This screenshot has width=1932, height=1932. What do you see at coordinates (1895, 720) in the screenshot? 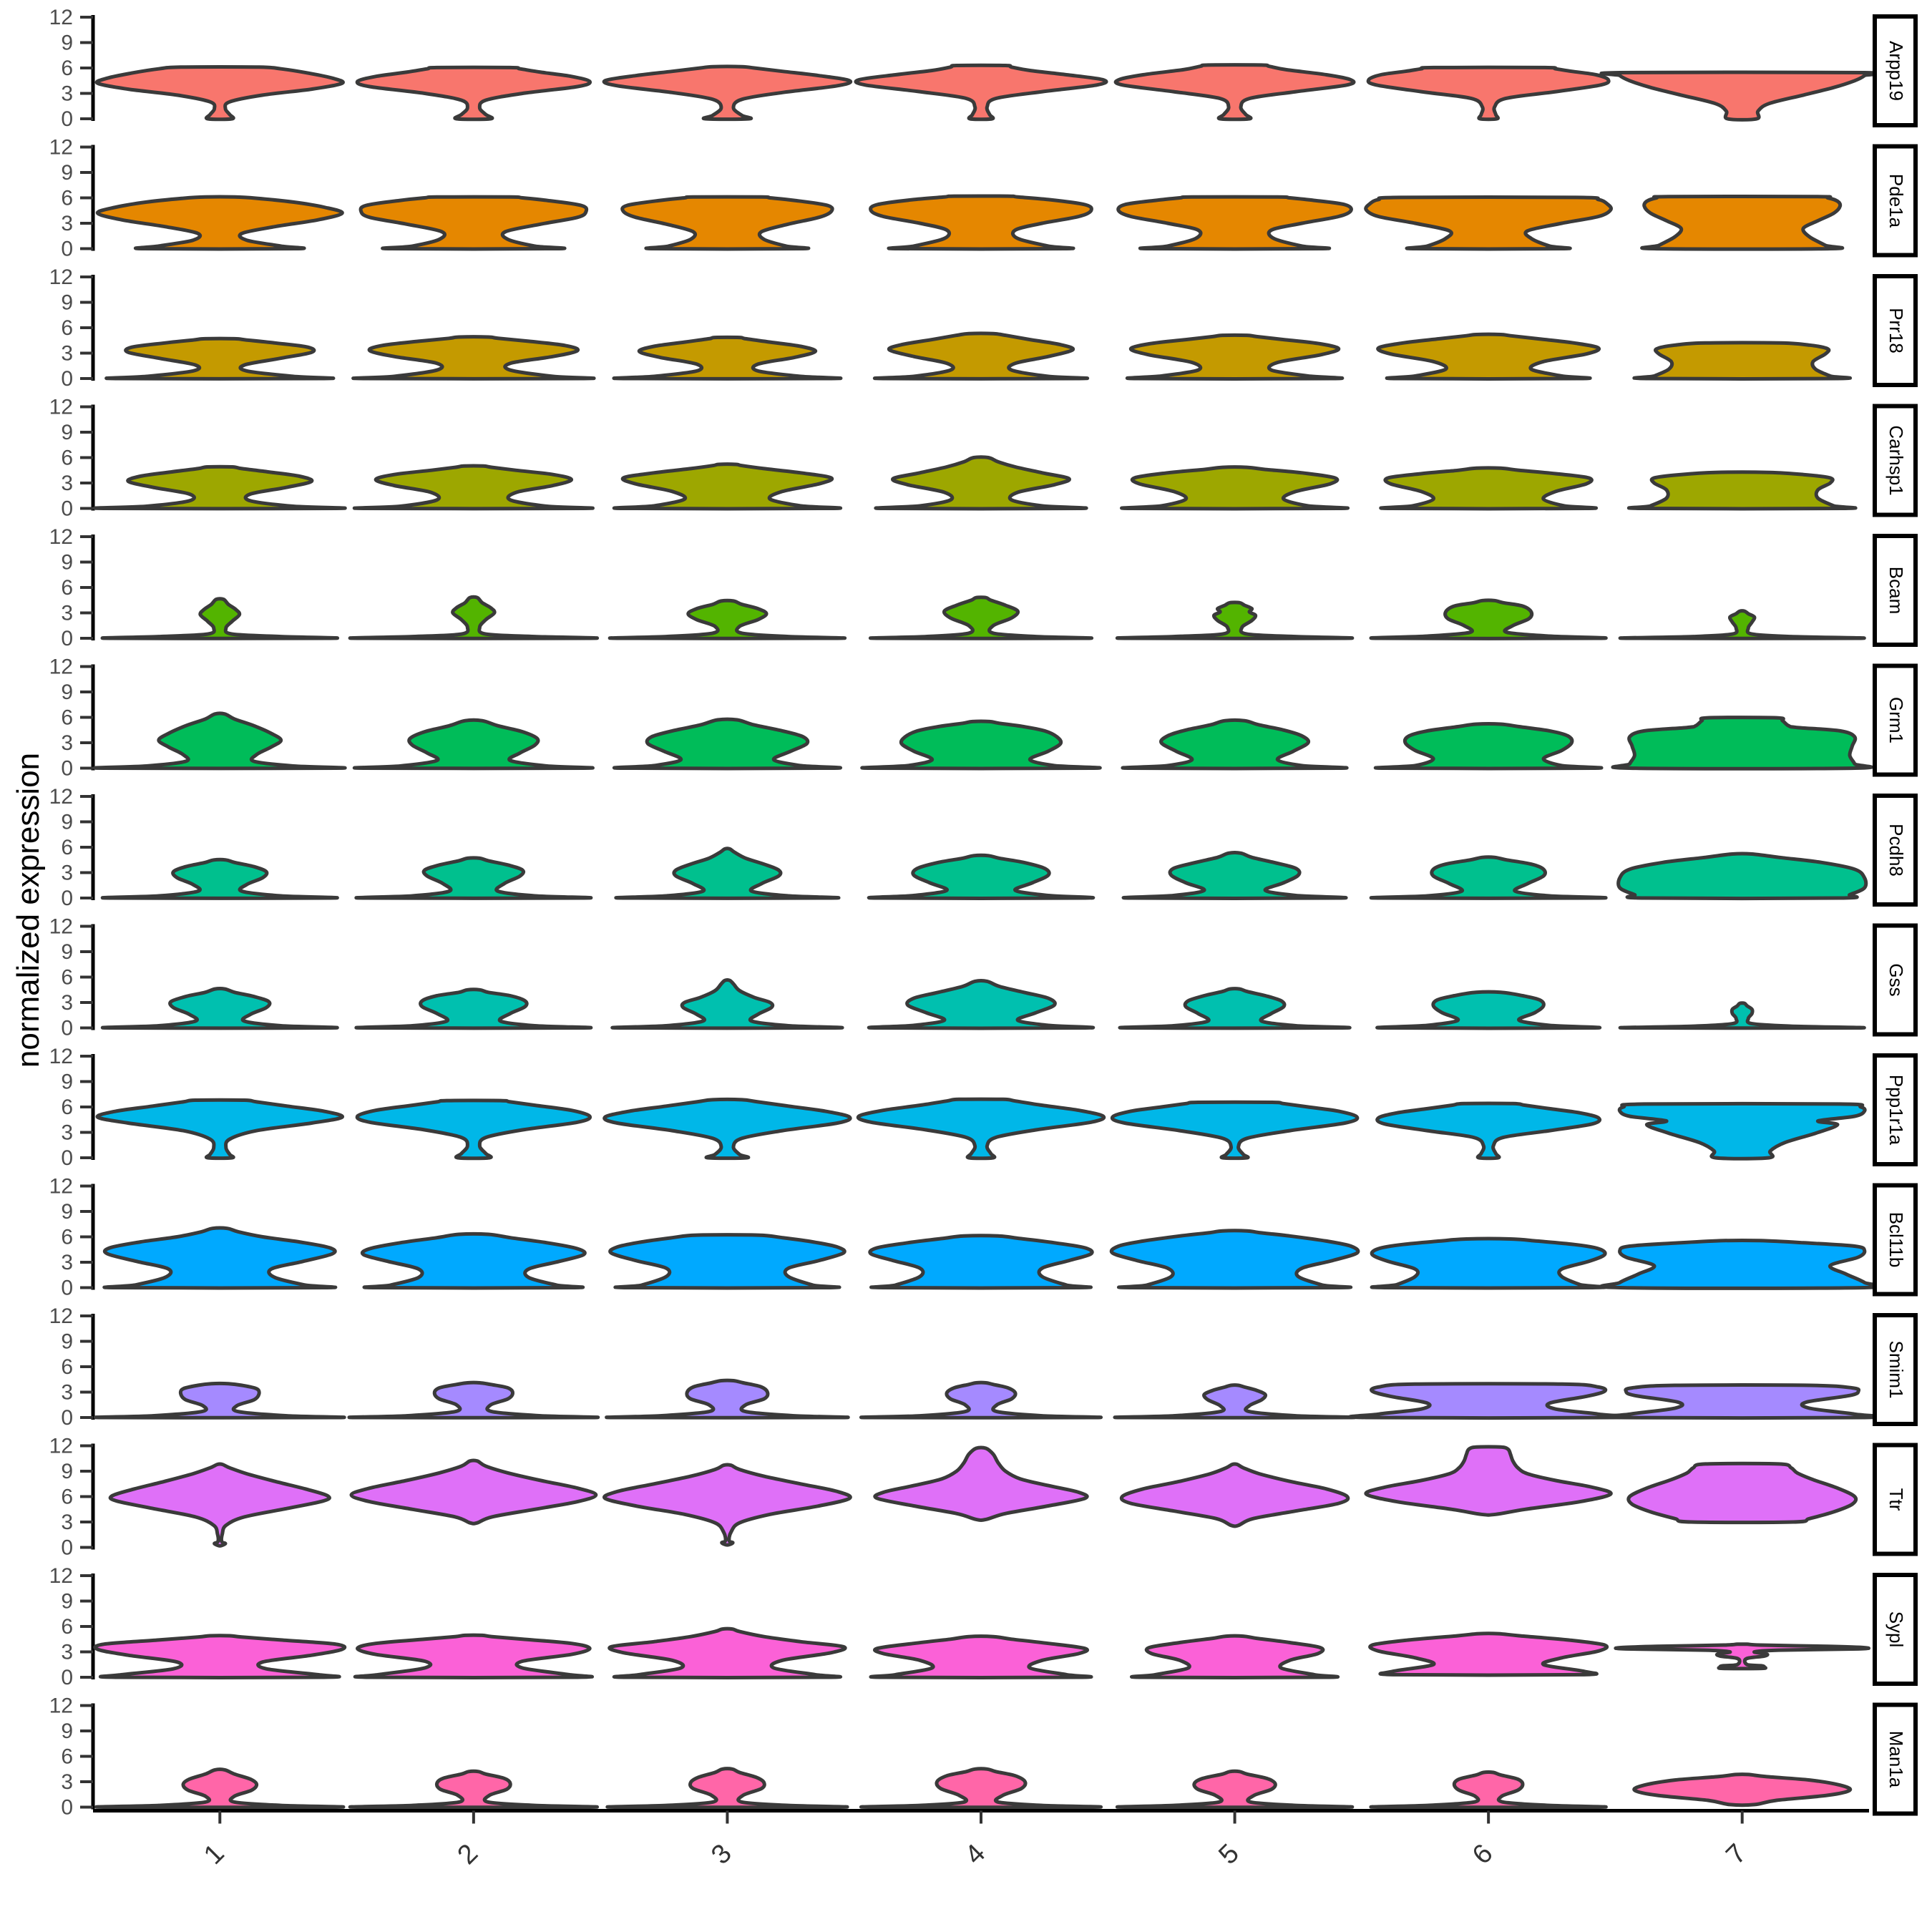
I see `facet-strip-Grm1` at bounding box center [1895, 720].